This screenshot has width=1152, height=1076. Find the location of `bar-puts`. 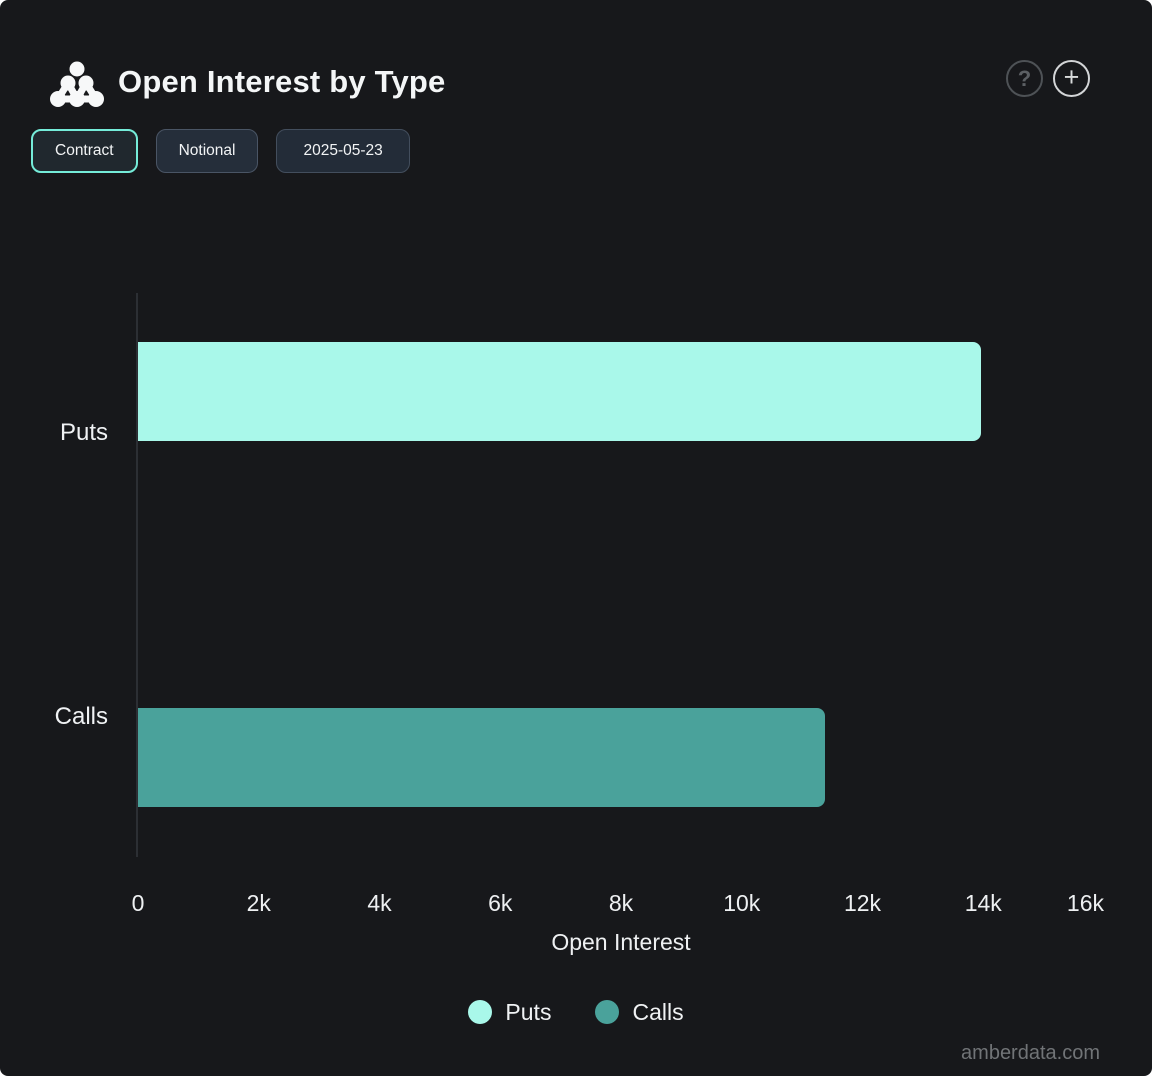

bar-puts is located at coordinates (559, 391).